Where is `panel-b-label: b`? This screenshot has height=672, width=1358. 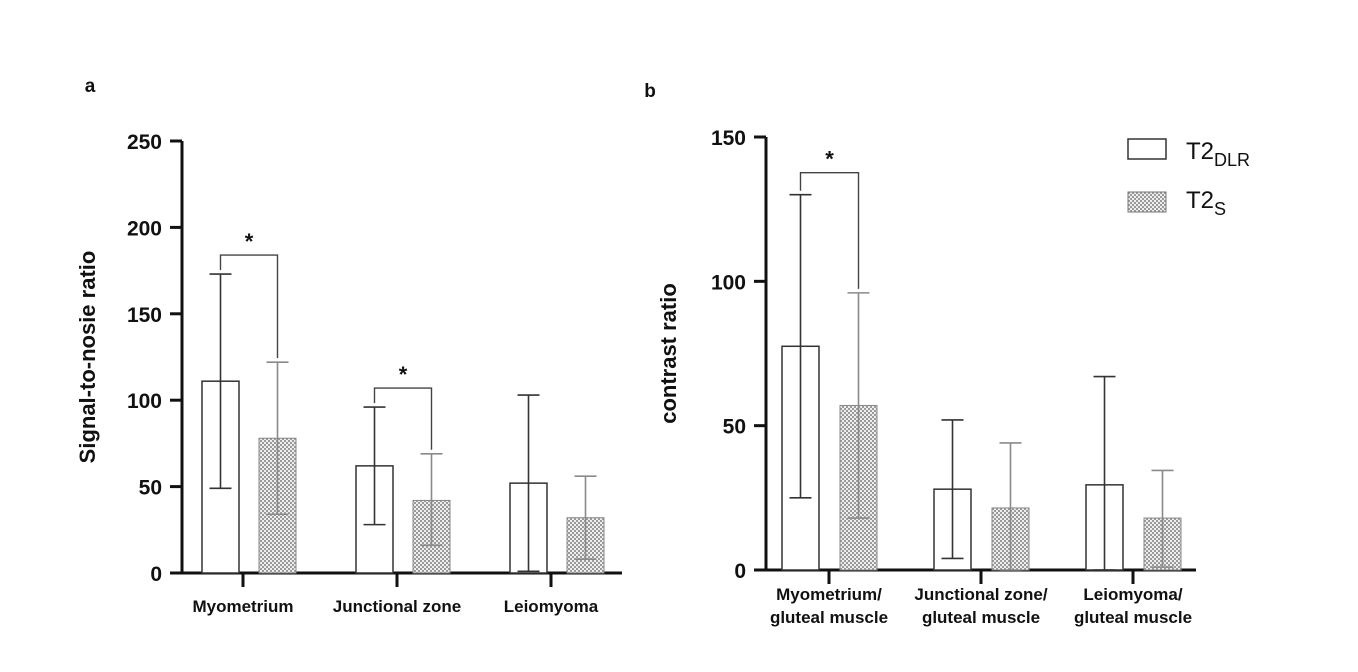
panel-b-label: b is located at coordinates (650, 91).